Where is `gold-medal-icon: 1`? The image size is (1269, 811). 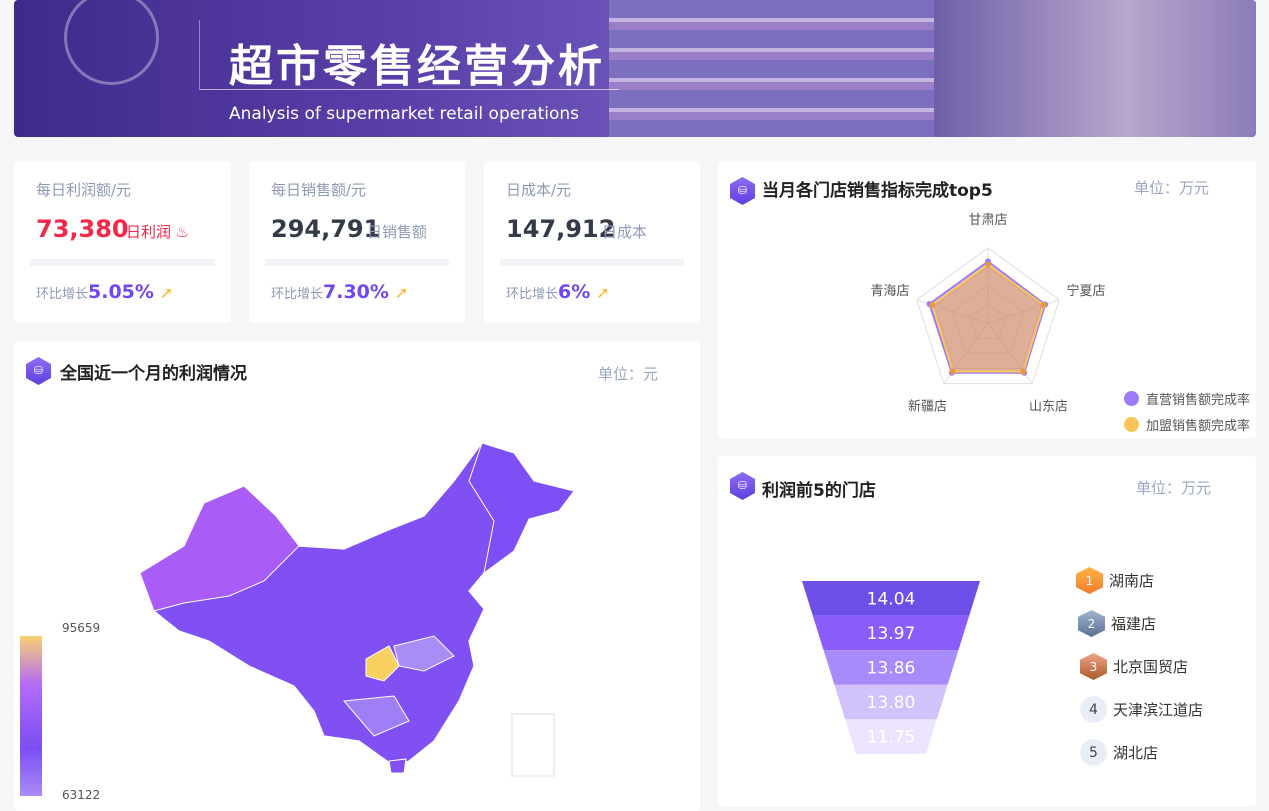
gold-medal-icon: 1 is located at coordinates (1089, 580).